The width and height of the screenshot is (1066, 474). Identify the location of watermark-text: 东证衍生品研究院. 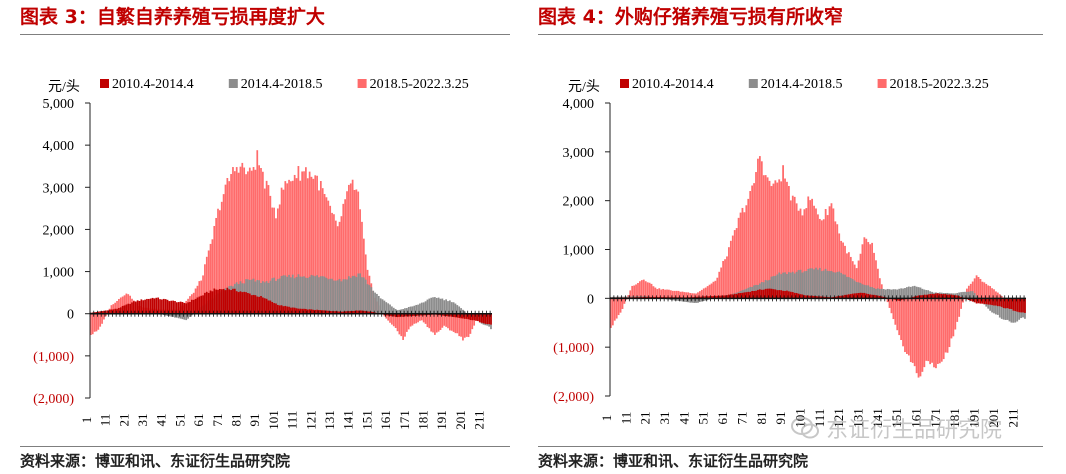
(914, 430).